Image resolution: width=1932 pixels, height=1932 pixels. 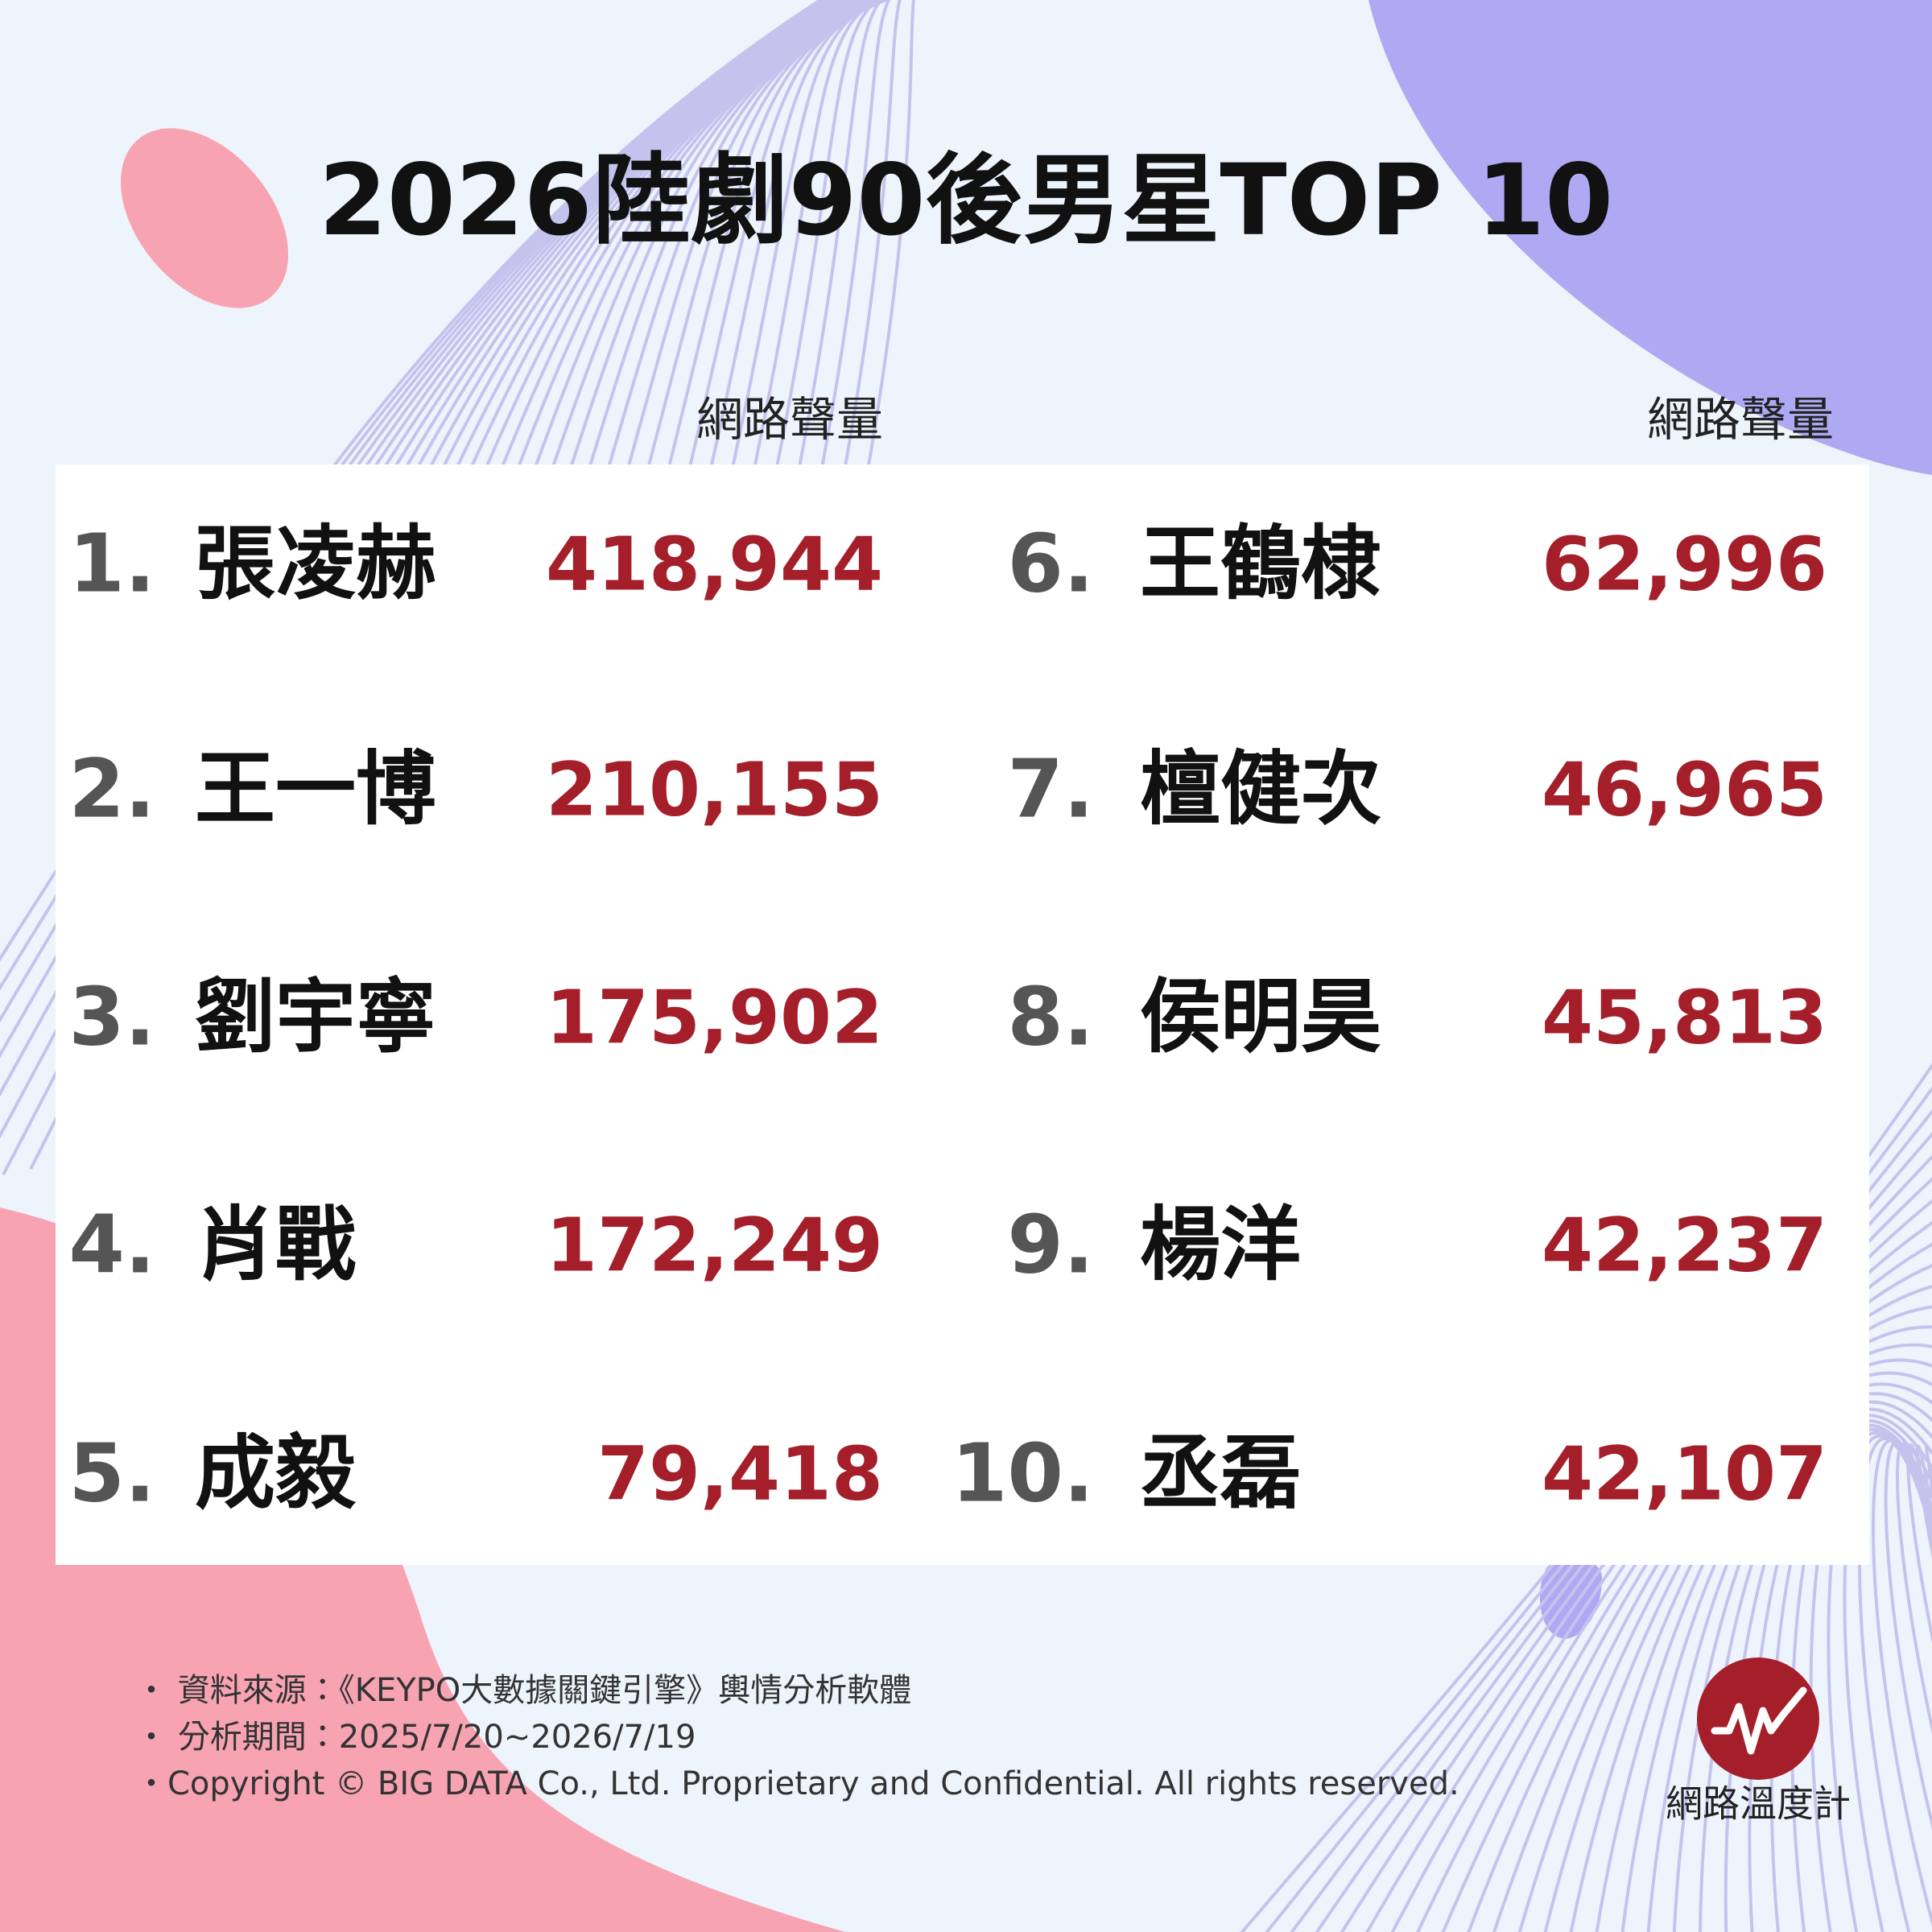 I want to click on name: 檀健次, so click(x=1260, y=788).